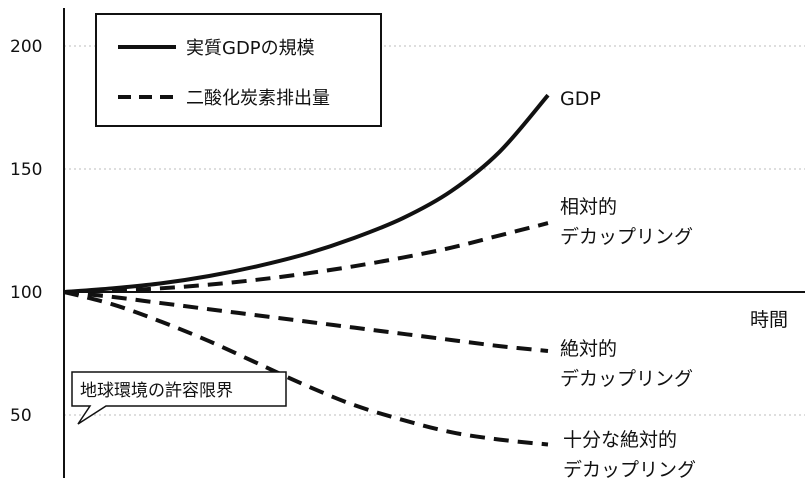  What do you see at coordinates (250, 48) in the screenshot?
I see `legend-label: 実質GDPの規模` at bounding box center [250, 48].